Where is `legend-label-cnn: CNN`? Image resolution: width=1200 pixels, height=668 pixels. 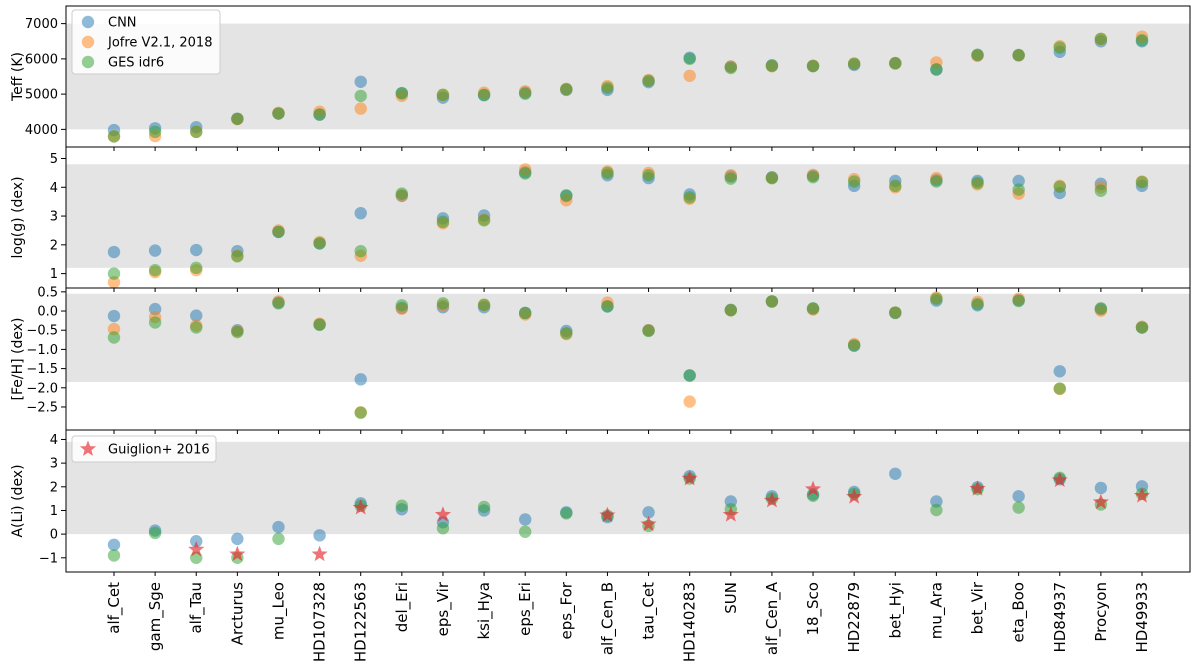 legend-label-cnn: CNN is located at coordinates (122, 23).